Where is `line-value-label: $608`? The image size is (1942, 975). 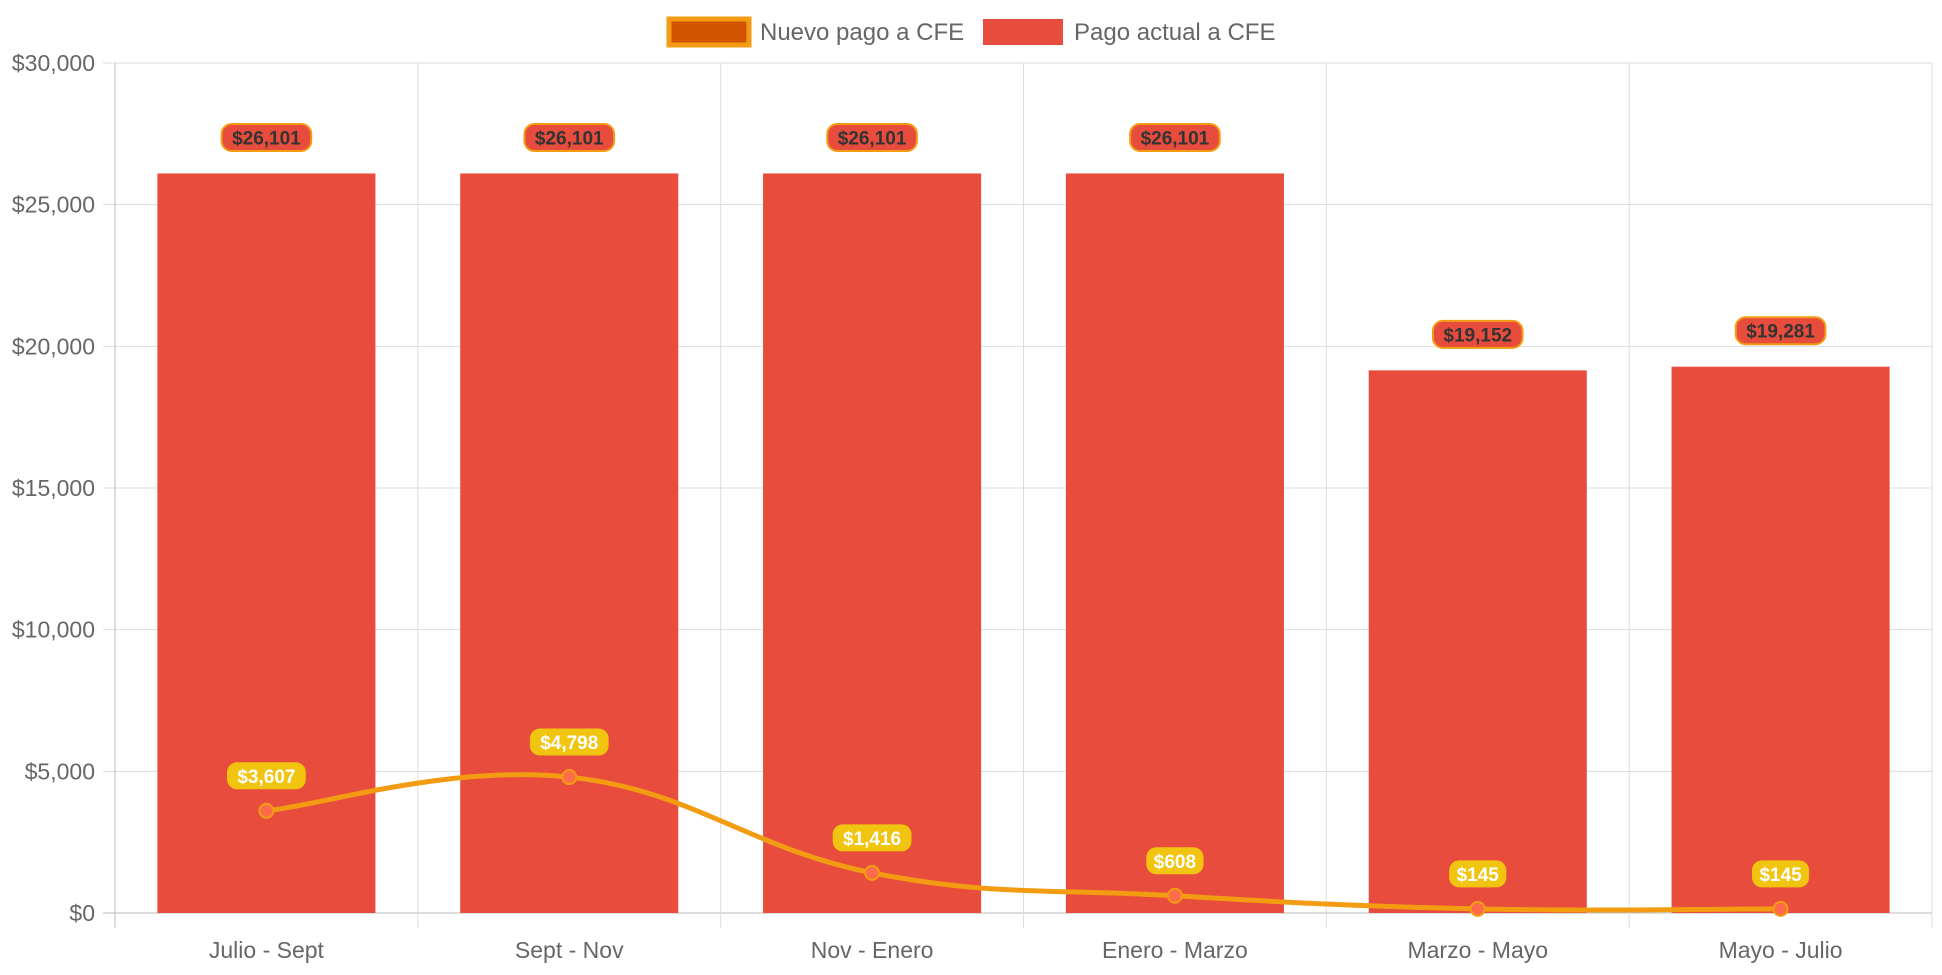
line-value-label: $608 is located at coordinates (1175, 861).